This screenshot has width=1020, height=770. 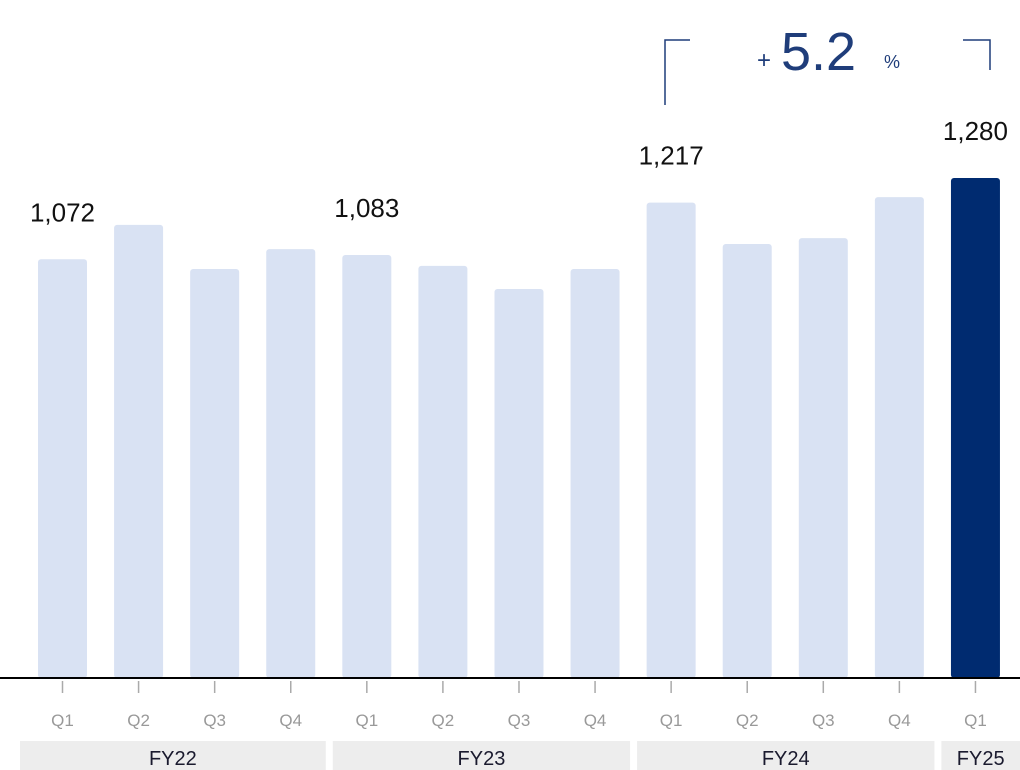 I want to click on value-label: 1,217, so click(x=671, y=156).